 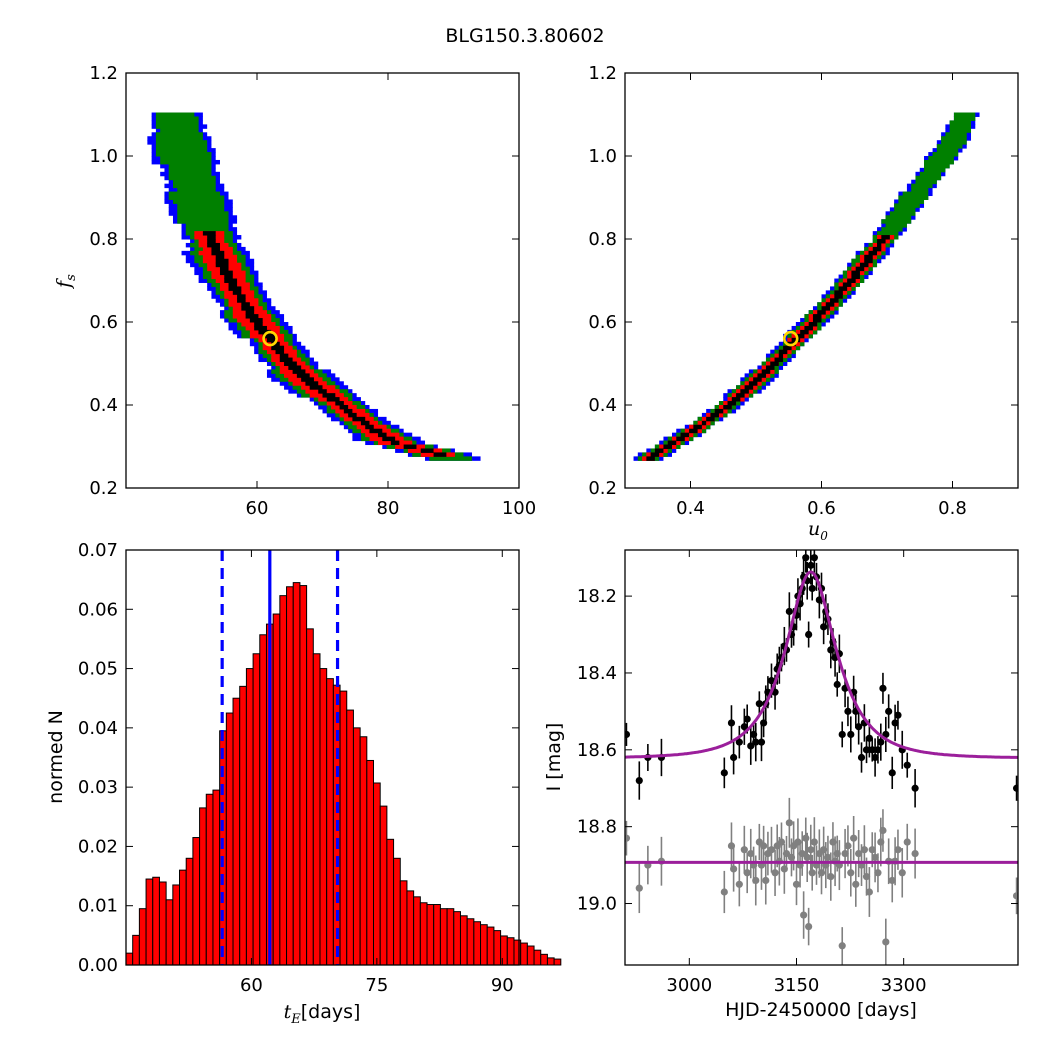 What do you see at coordinates (98, 669) in the screenshot?
I see `te-histogram-ytick-label: 0.05` at bounding box center [98, 669].